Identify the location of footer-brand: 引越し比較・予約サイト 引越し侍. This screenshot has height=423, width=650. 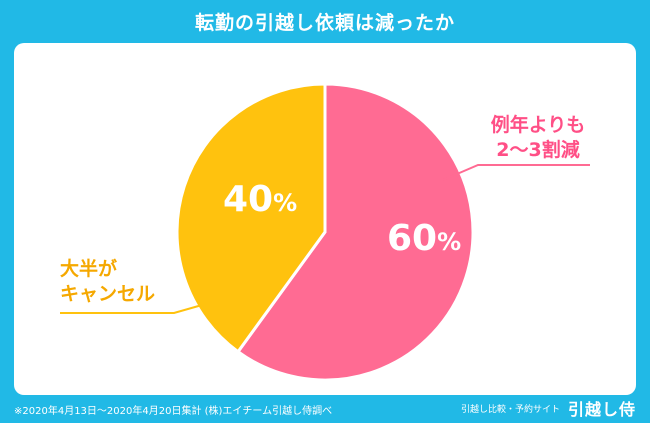
(548, 408).